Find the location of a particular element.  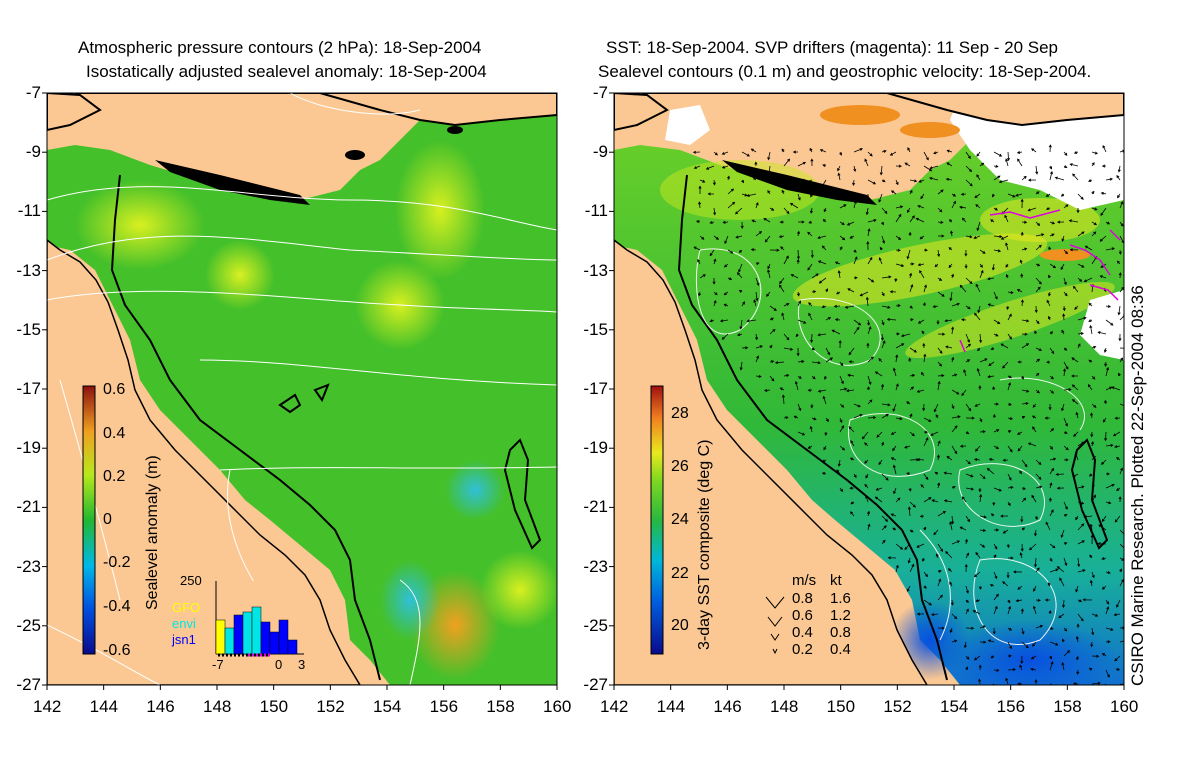

velocity-key-kt: 0.8 is located at coordinates (840, 632).